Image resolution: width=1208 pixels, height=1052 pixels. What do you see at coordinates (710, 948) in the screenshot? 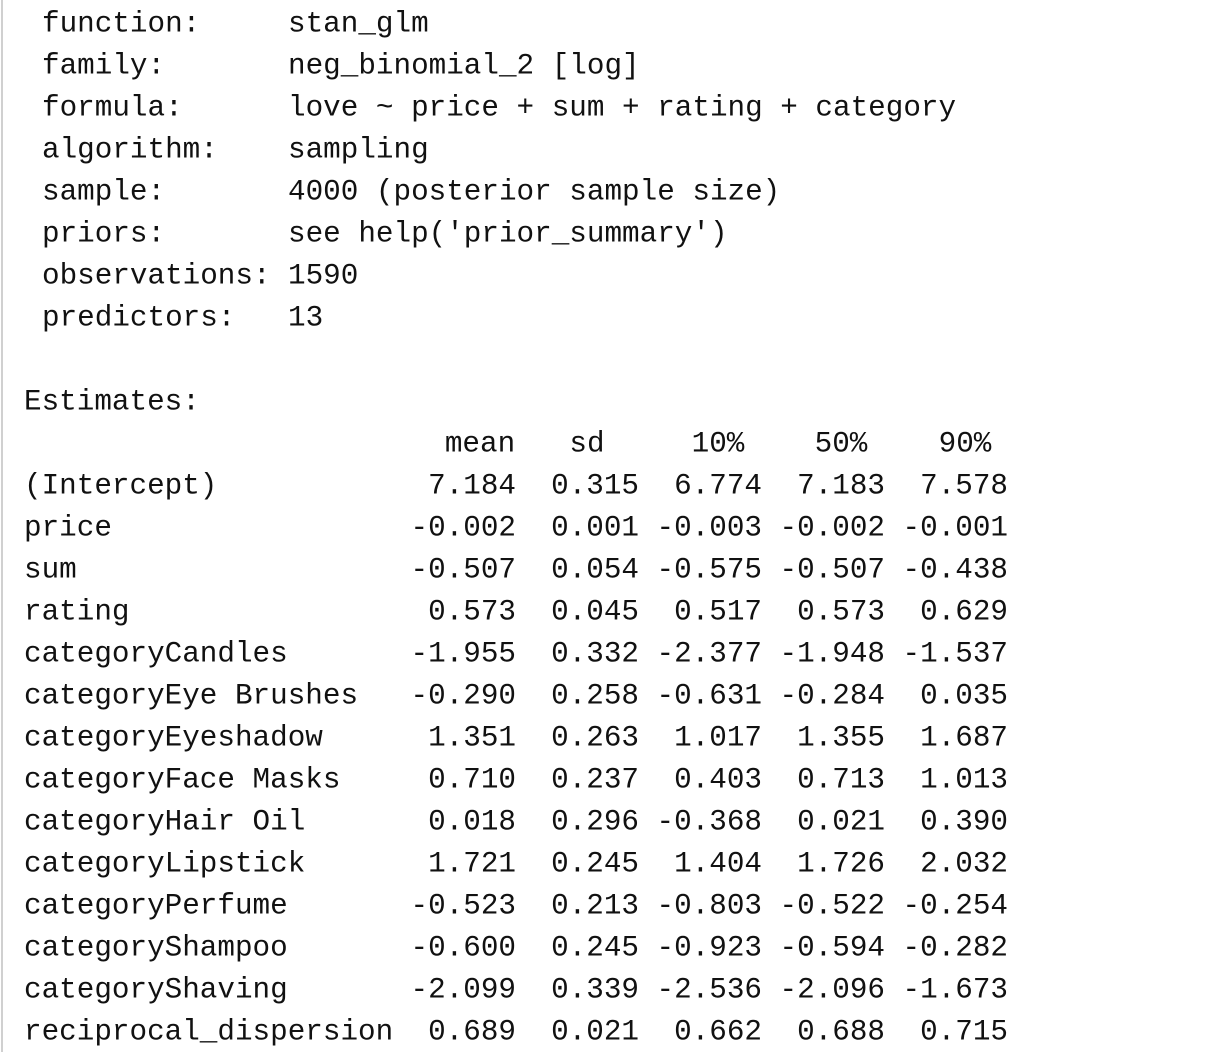
I see `cell: -0.923` at bounding box center [710, 948].